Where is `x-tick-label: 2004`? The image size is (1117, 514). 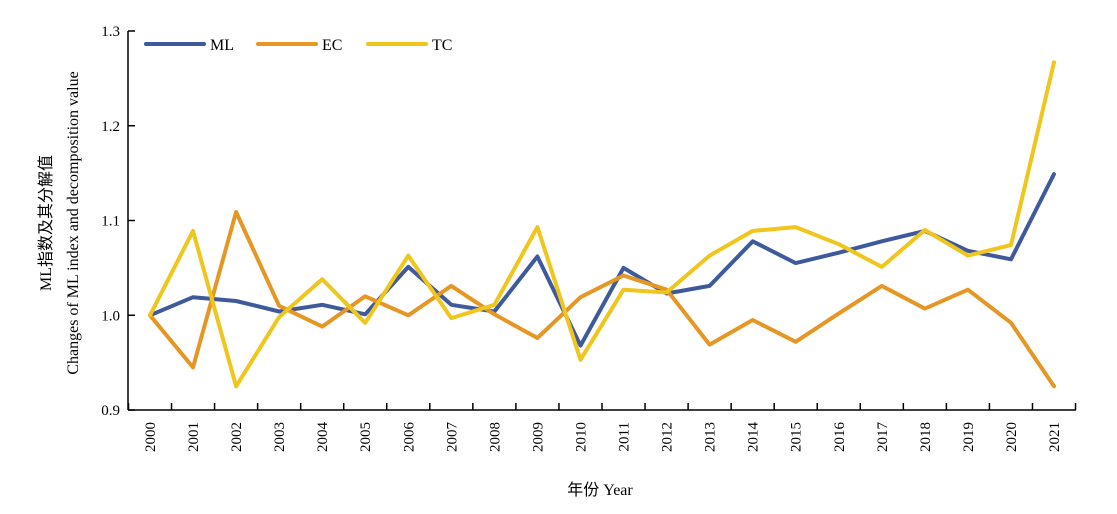 x-tick-label: 2004 is located at coordinates (323, 437).